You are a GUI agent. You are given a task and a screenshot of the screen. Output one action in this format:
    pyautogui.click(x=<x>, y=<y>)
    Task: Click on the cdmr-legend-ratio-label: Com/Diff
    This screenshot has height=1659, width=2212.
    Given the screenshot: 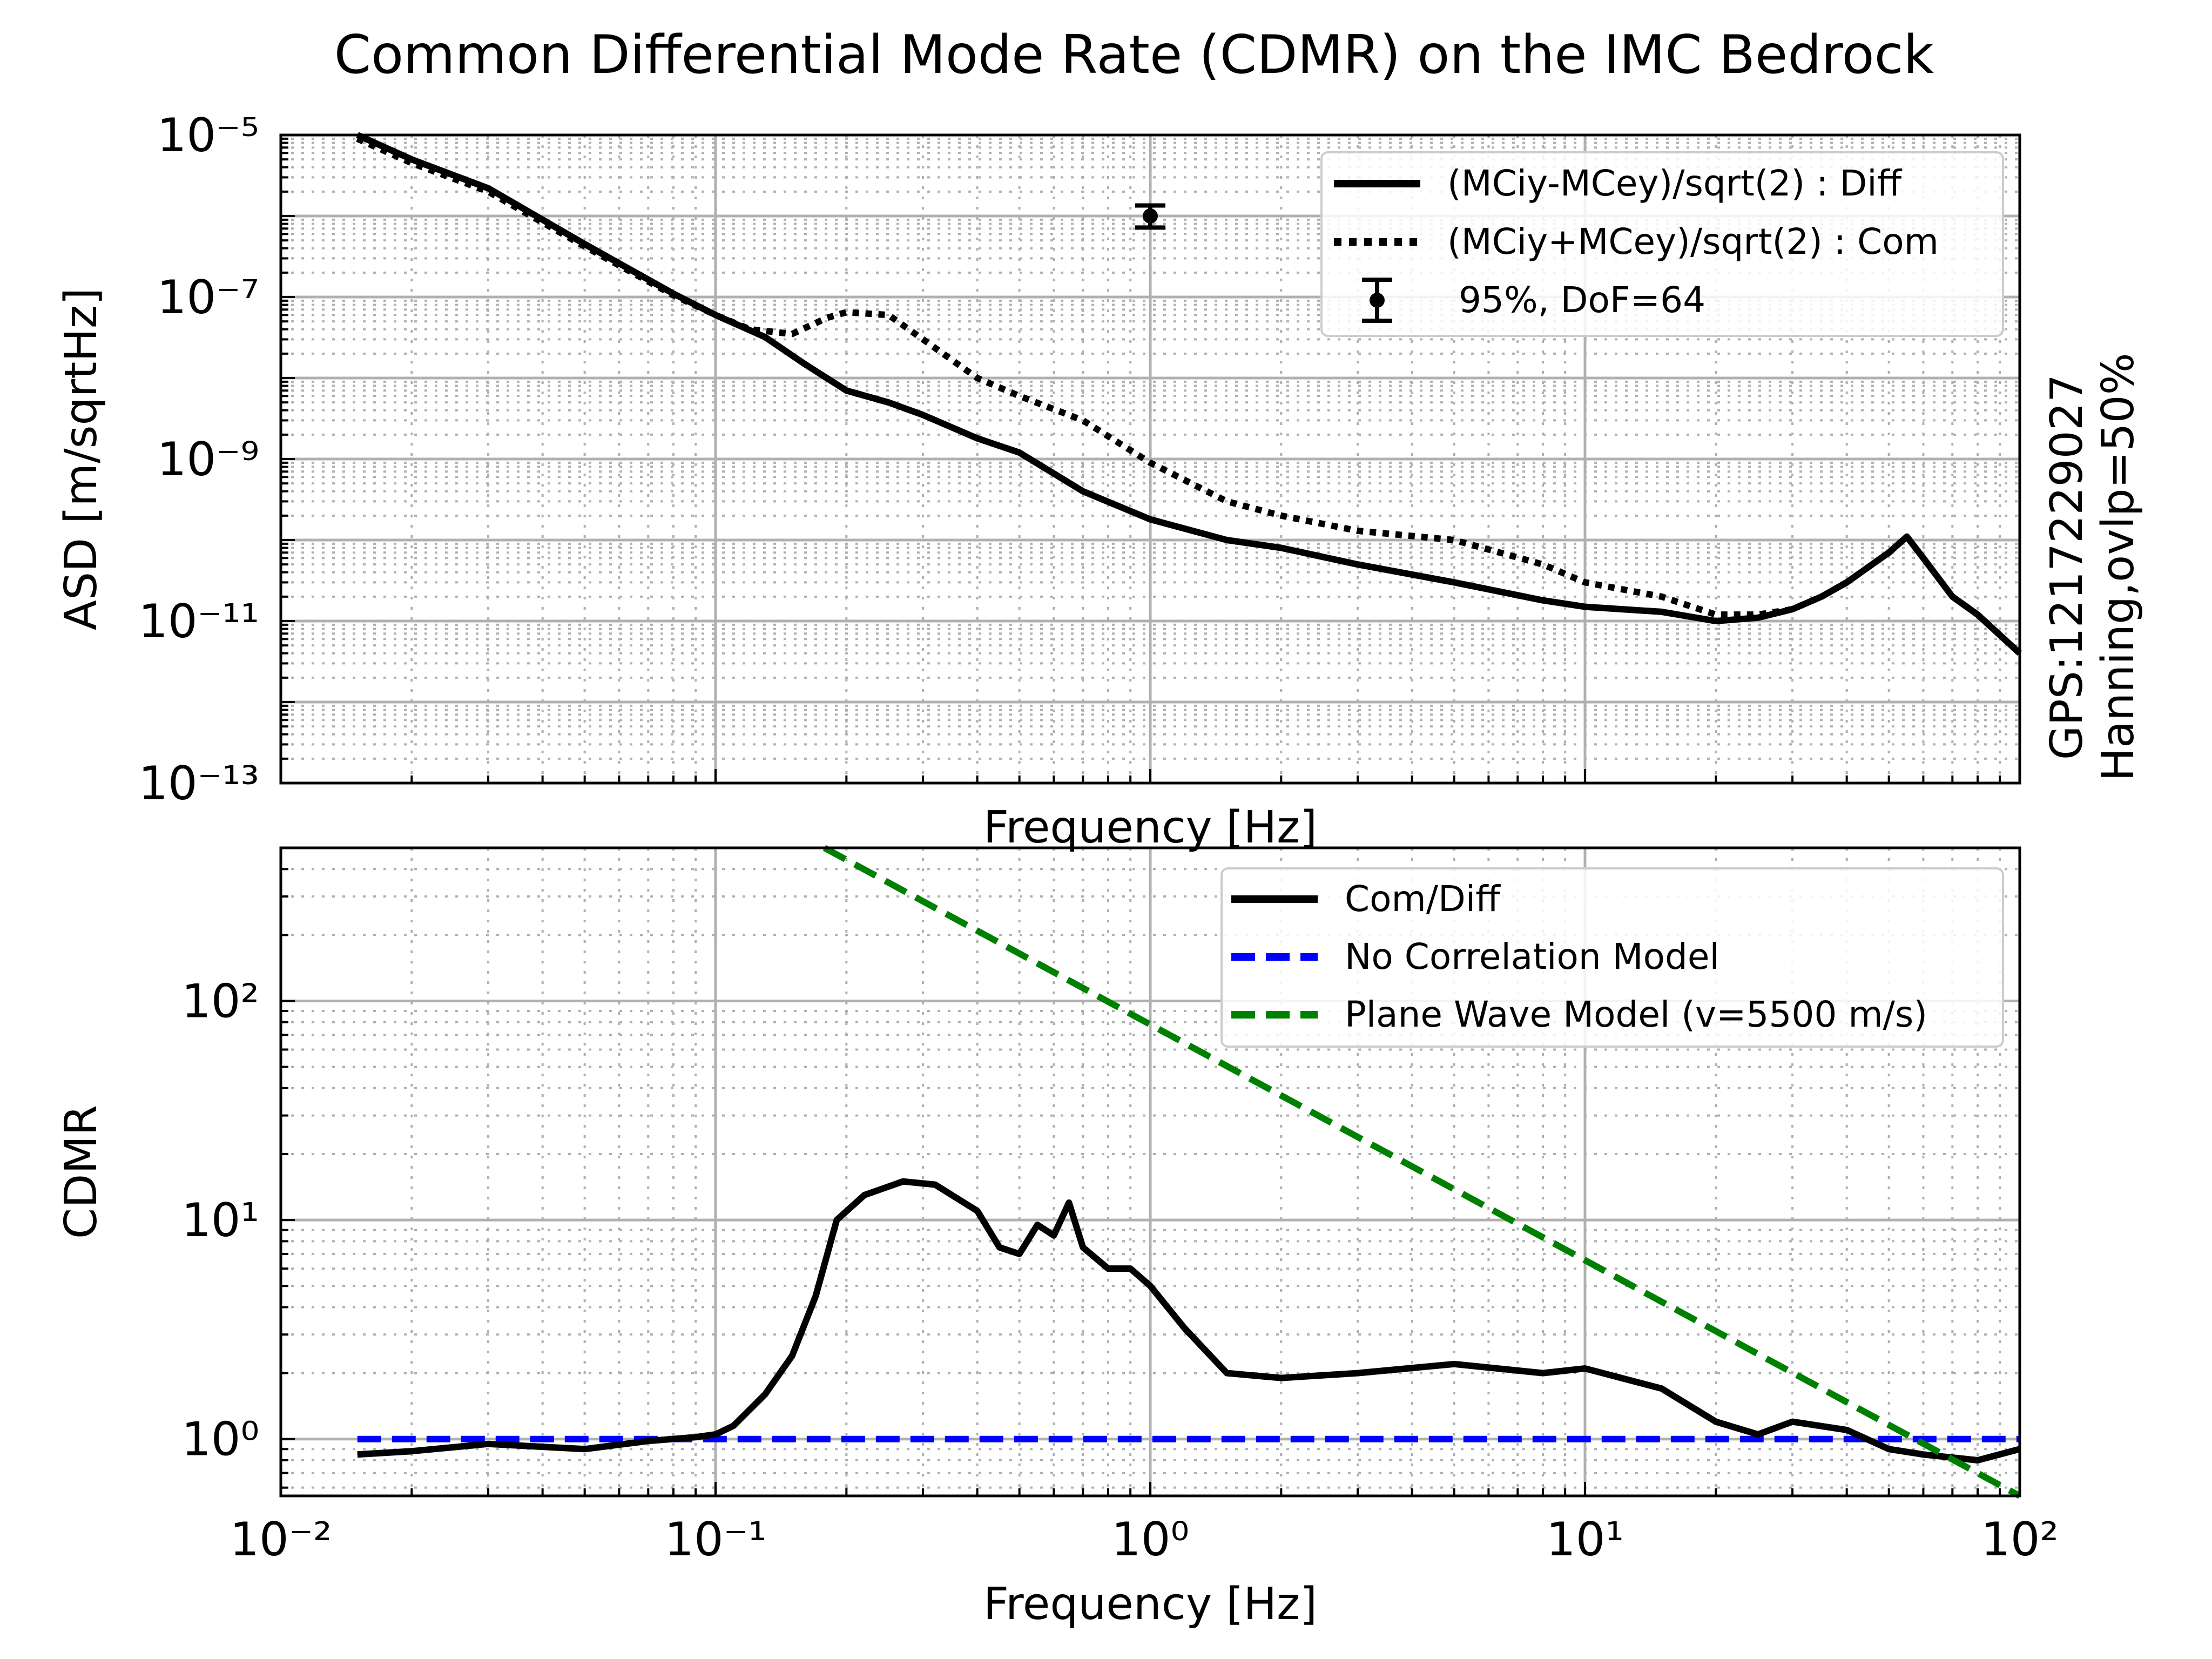 What is the action you would take?
    pyautogui.click(x=1423, y=899)
    